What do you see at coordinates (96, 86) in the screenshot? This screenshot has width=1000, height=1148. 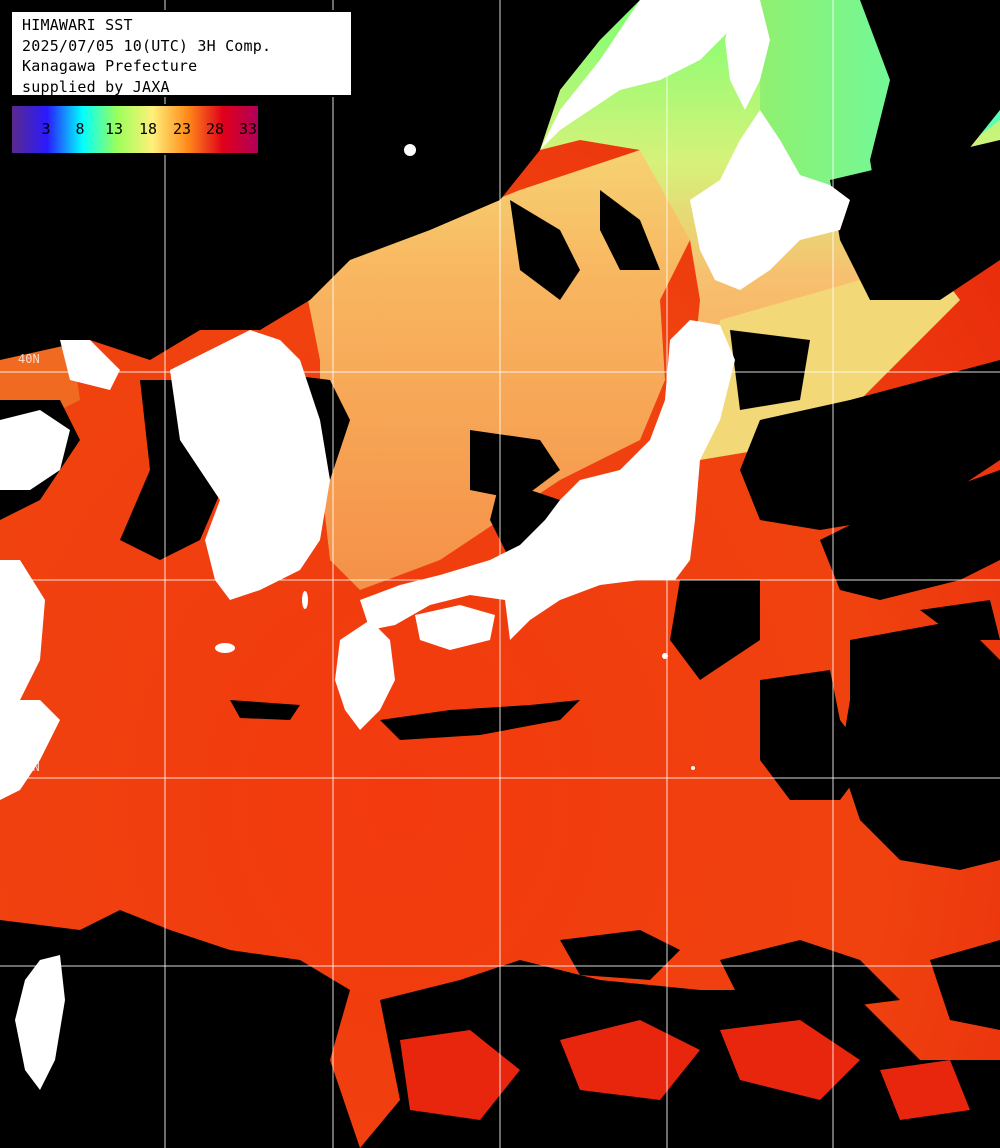 I see `info-source: supplied by JAXA` at bounding box center [96, 86].